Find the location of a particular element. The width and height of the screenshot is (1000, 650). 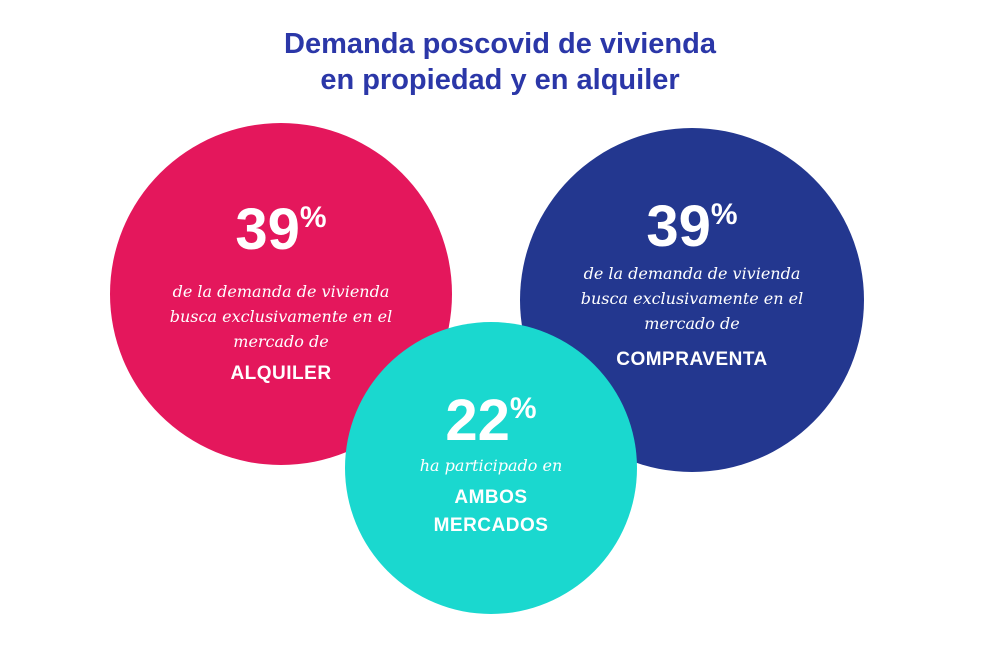

bubble-alquiler-value: 39 is located at coordinates (267, 229).